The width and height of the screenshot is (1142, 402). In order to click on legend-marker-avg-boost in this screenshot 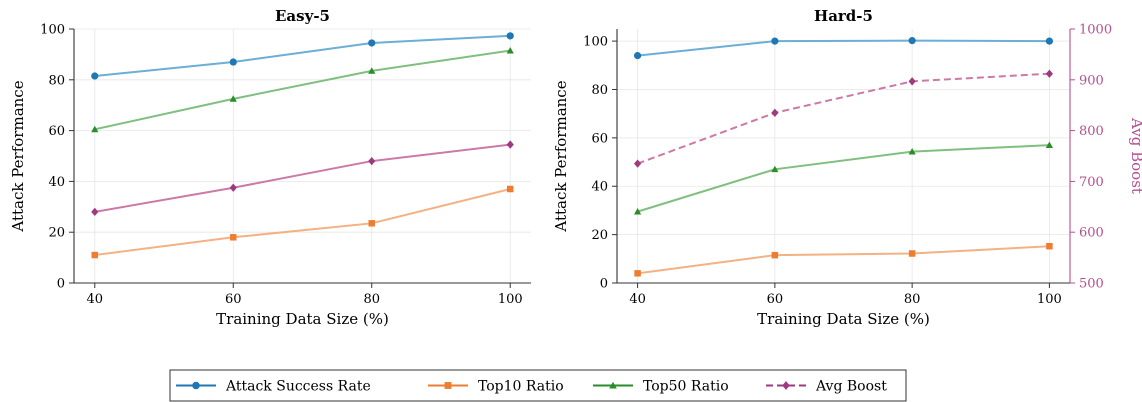, I will do `click(786, 385)`.